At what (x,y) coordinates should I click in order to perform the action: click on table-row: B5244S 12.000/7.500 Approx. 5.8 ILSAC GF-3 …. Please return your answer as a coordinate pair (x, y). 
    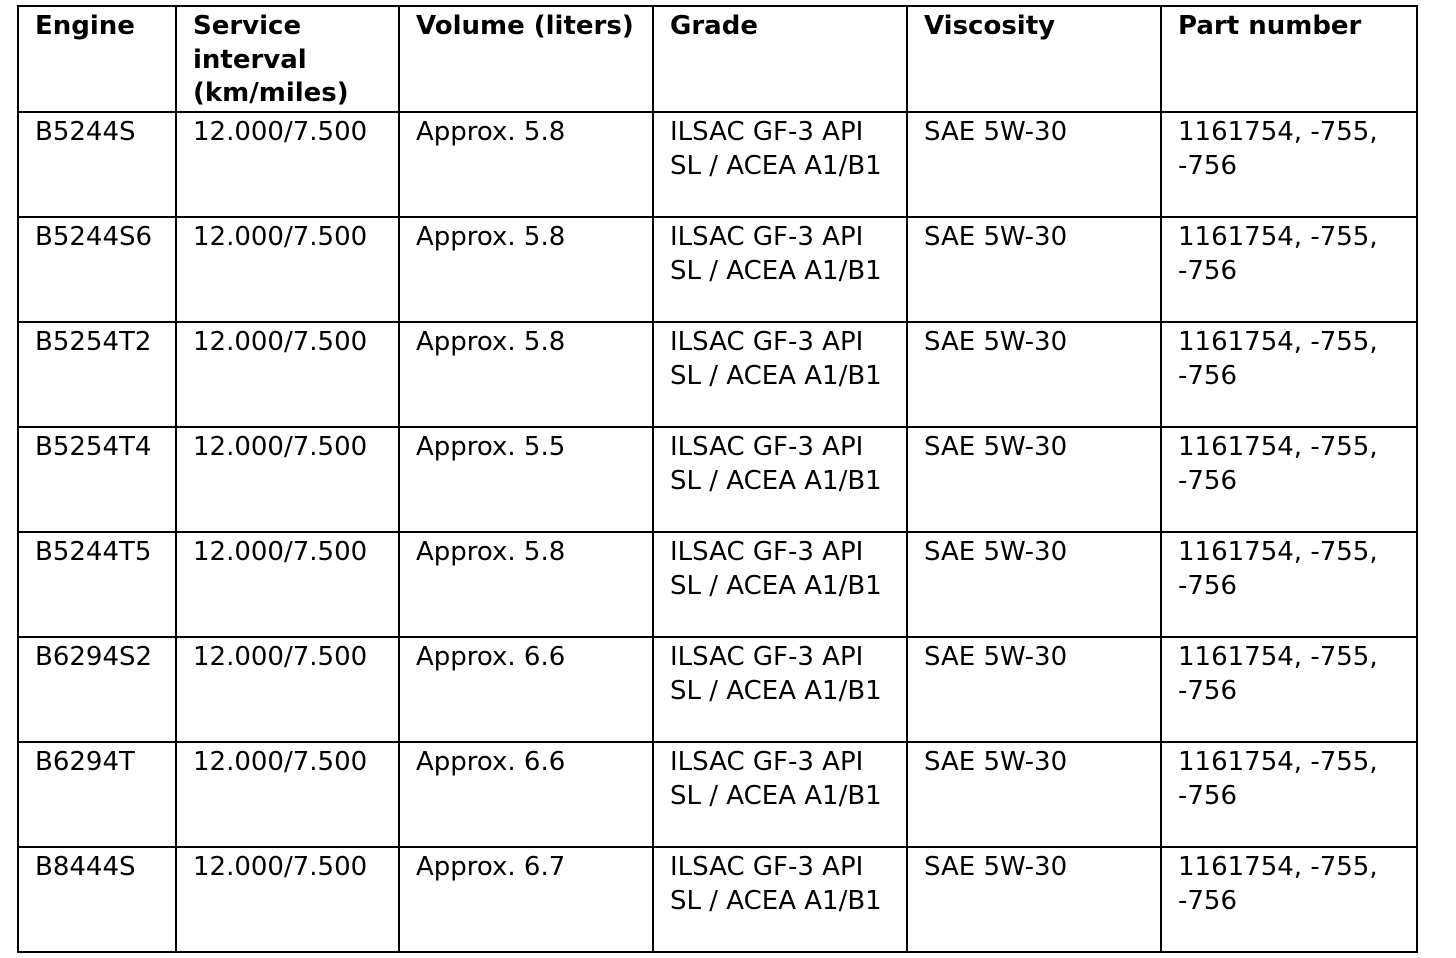
    Looking at the image, I should click on (717, 164).